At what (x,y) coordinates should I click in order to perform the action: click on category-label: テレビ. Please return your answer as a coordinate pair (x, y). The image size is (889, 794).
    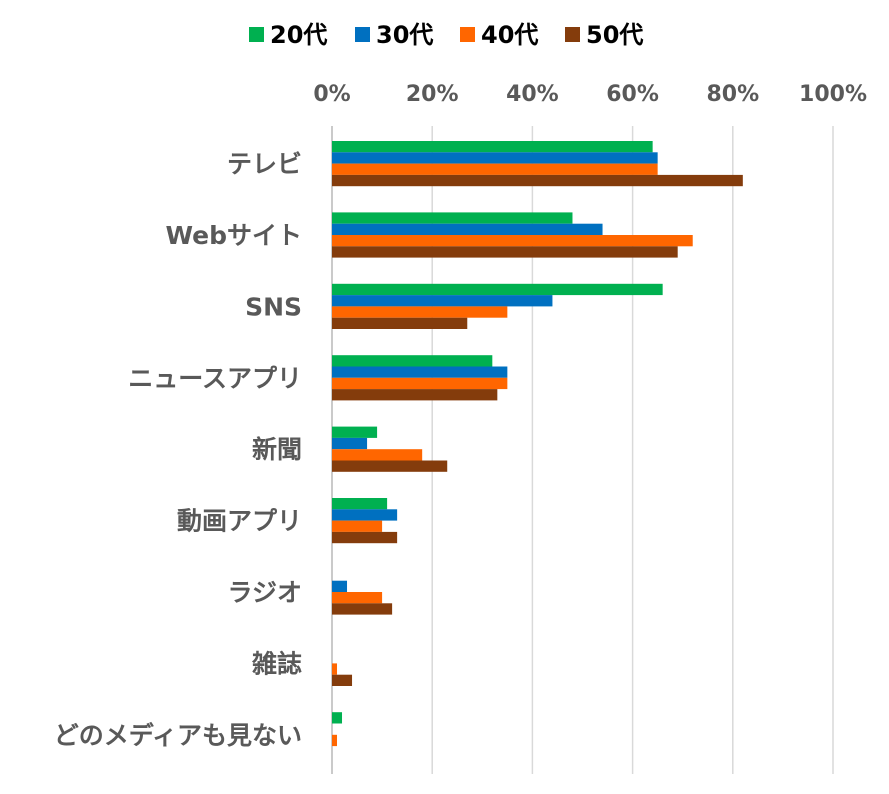
    Looking at the image, I should click on (264, 164).